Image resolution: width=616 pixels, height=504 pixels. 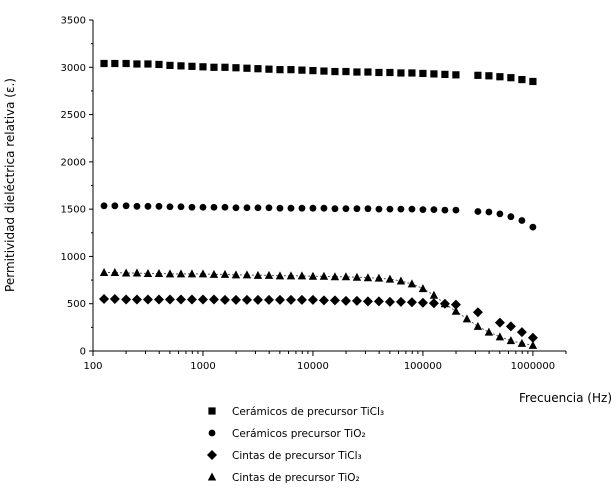 I want to click on y-tick-label: 1500, so click(x=73, y=210).